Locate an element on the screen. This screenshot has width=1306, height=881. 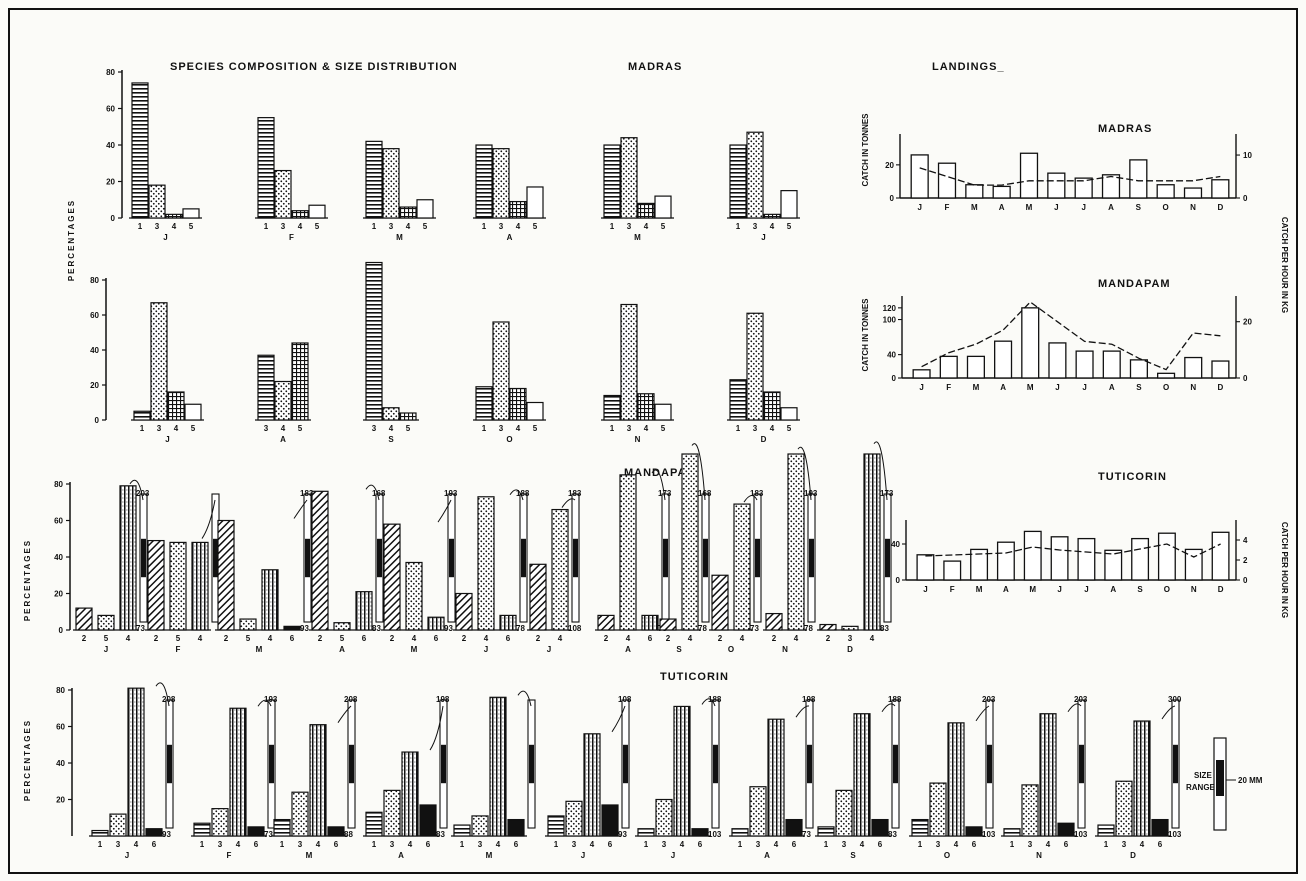
landings-mandapam-title: MANDAPAM is located at coordinates (1134, 284).